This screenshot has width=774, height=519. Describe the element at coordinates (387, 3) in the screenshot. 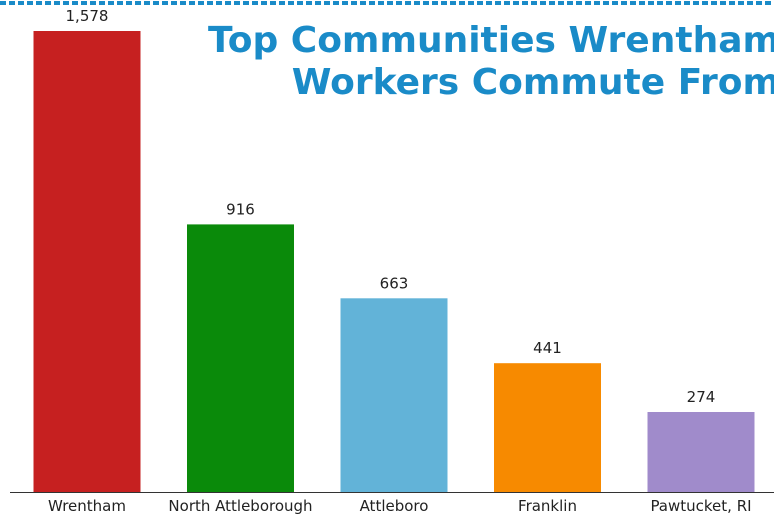

I see `top-dashed-border` at that location.